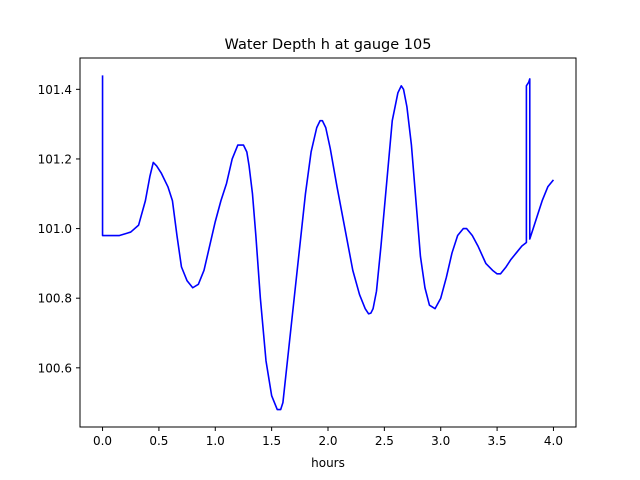 Image resolution: width=640 pixels, height=480 pixels. What do you see at coordinates (271, 441) in the screenshot?
I see `x-tick-label: 1.5` at bounding box center [271, 441].